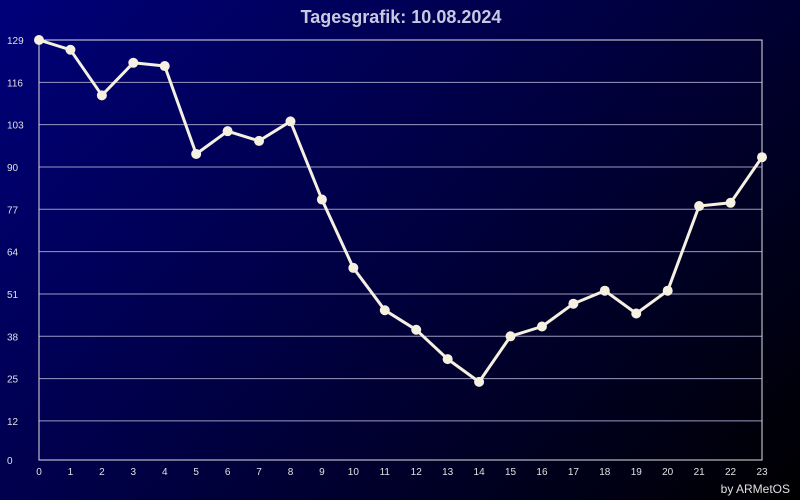  What do you see at coordinates (165, 472) in the screenshot?
I see `x-tick-label-4: 4` at bounding box center [165, 472].